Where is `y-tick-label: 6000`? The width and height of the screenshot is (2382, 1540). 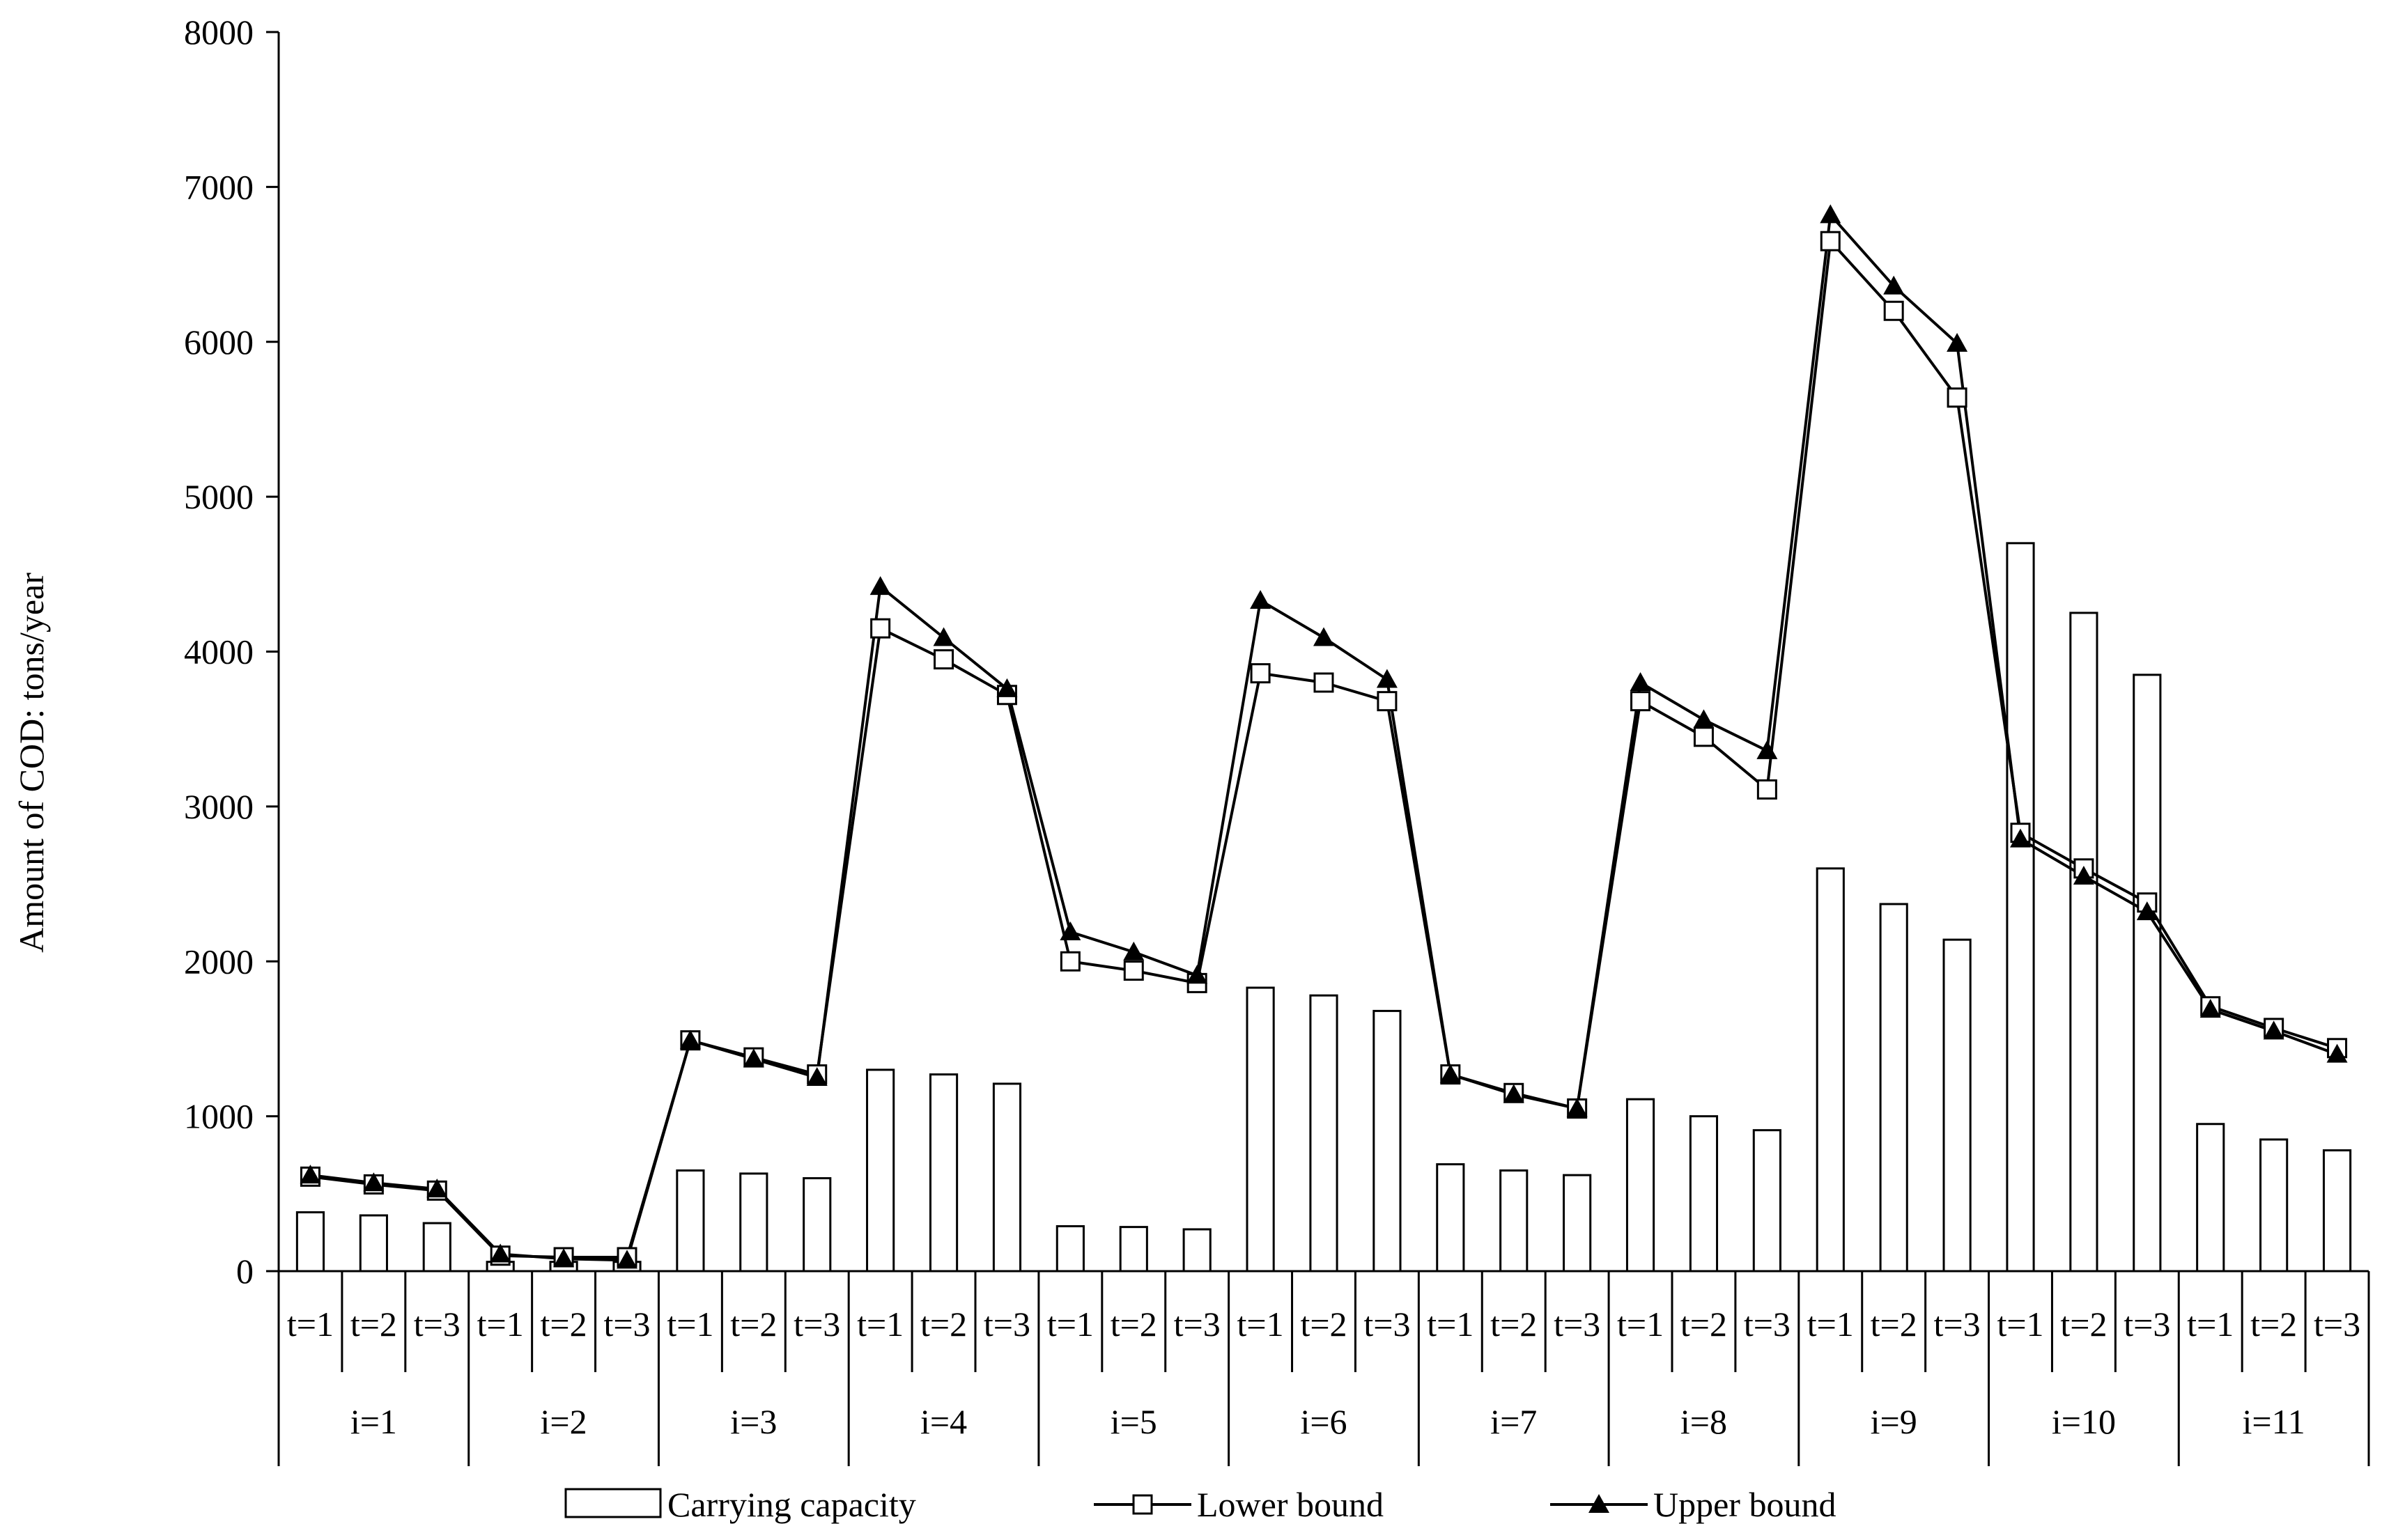 y-tick-label: 6000 is located at coordinates (219, 342).